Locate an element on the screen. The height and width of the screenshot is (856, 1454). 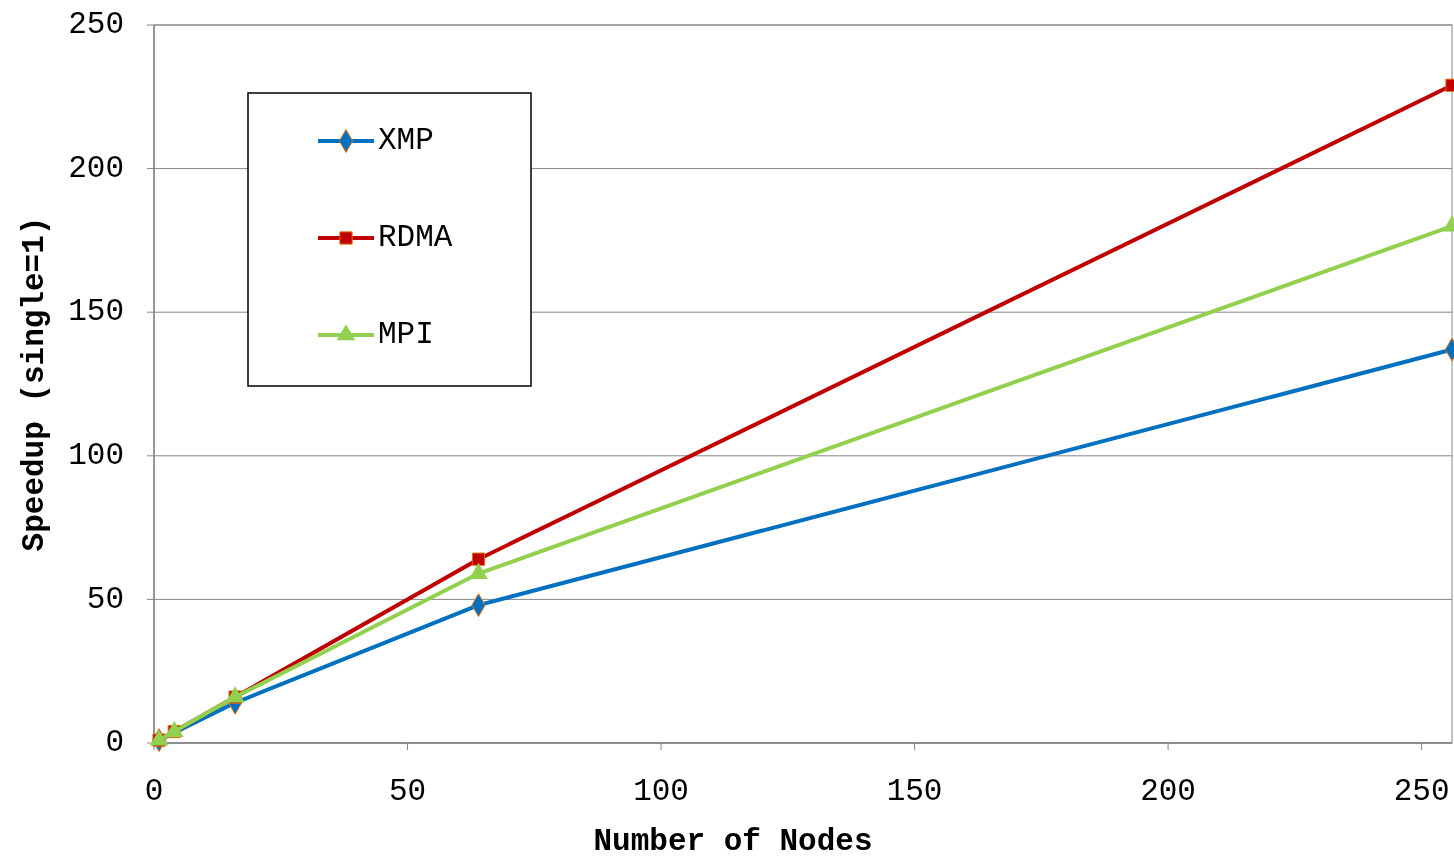
y-tick-label: 50 is located at coordinates (105, 599).